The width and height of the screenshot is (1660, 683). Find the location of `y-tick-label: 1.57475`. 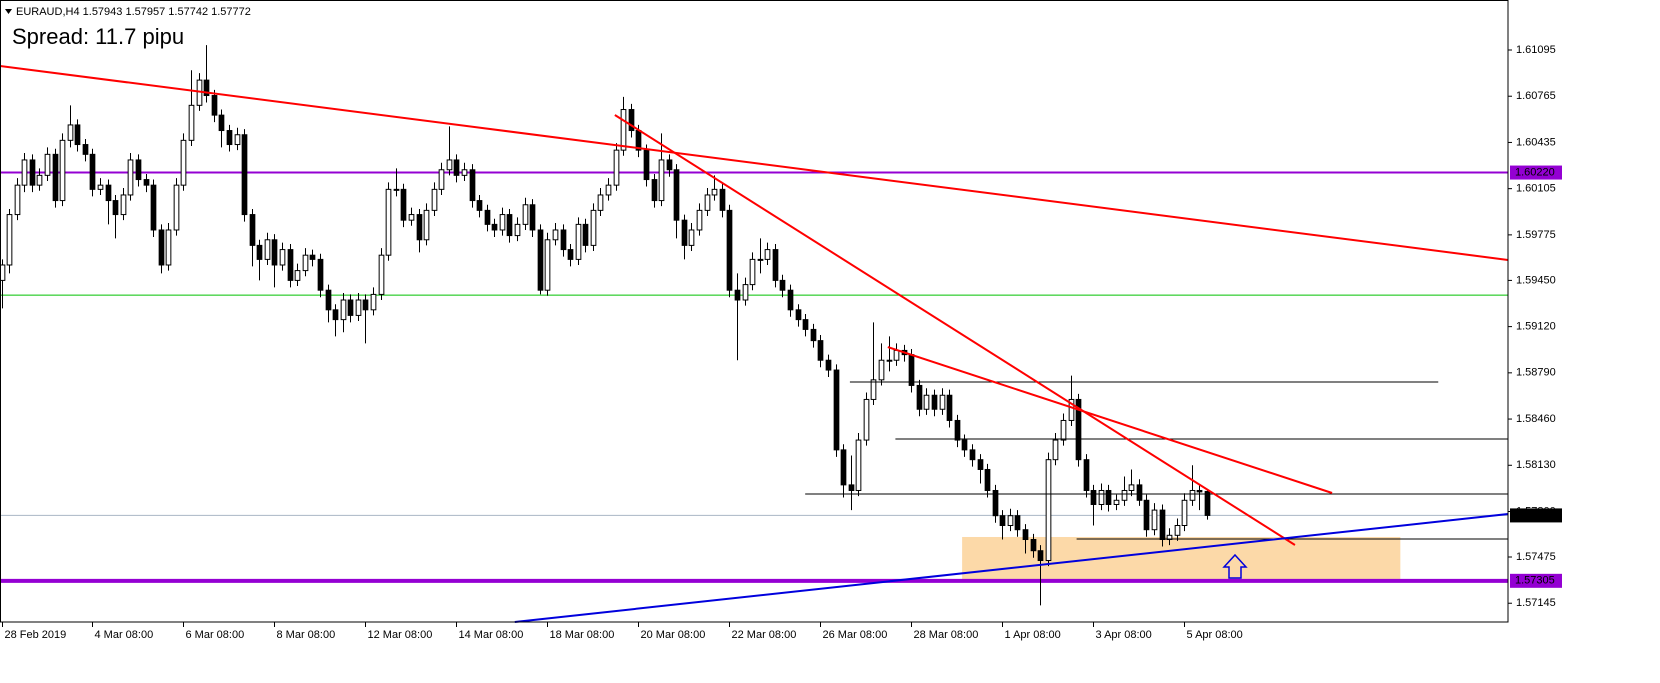

y-tick-label: 1.57475 is located at coordinates (1536, 557).